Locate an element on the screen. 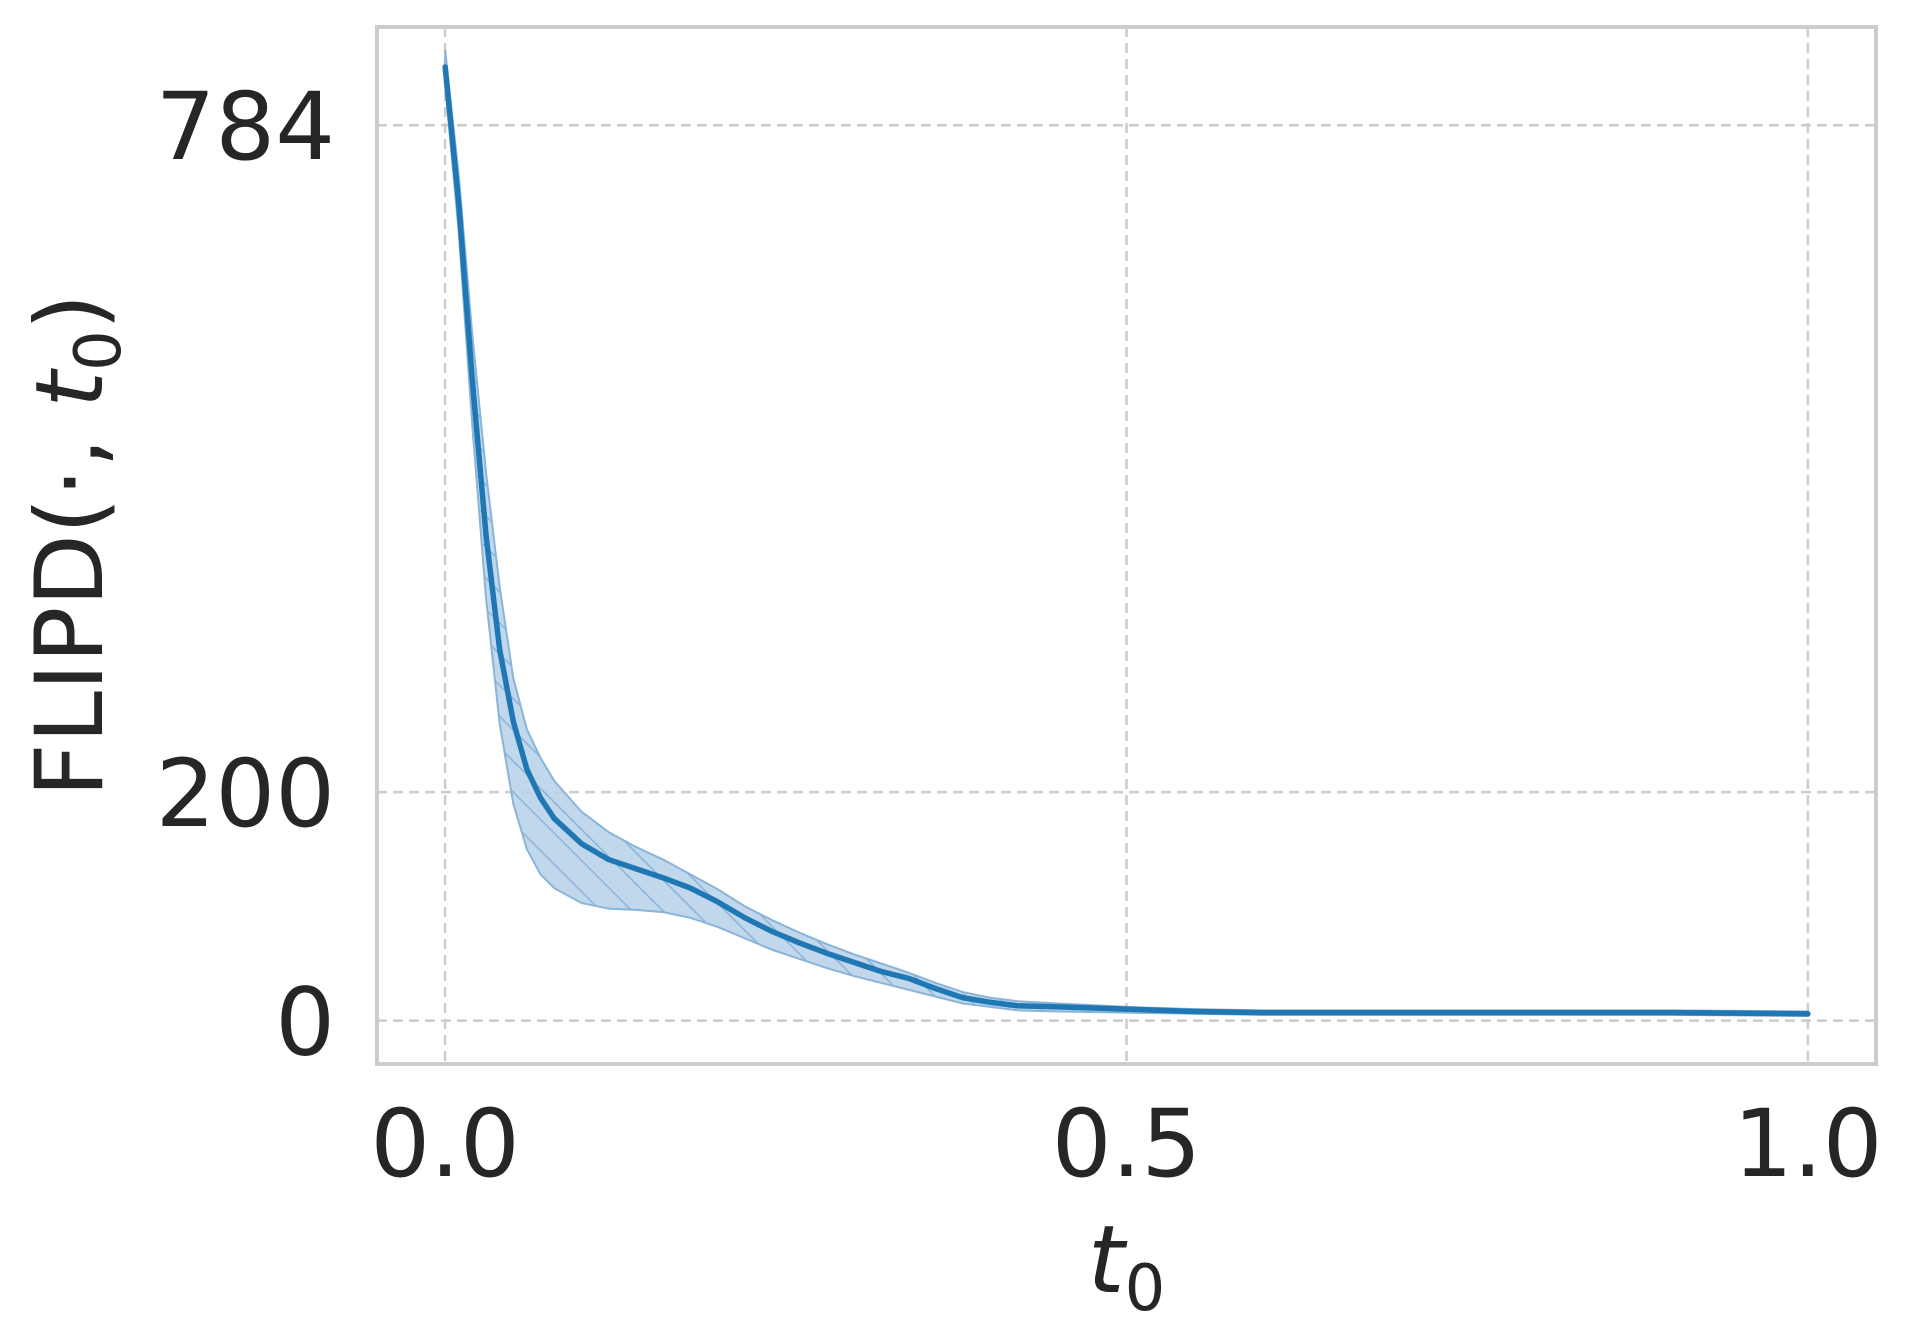  x-axis-label-var: t is located at coordinates (1108, 1260).